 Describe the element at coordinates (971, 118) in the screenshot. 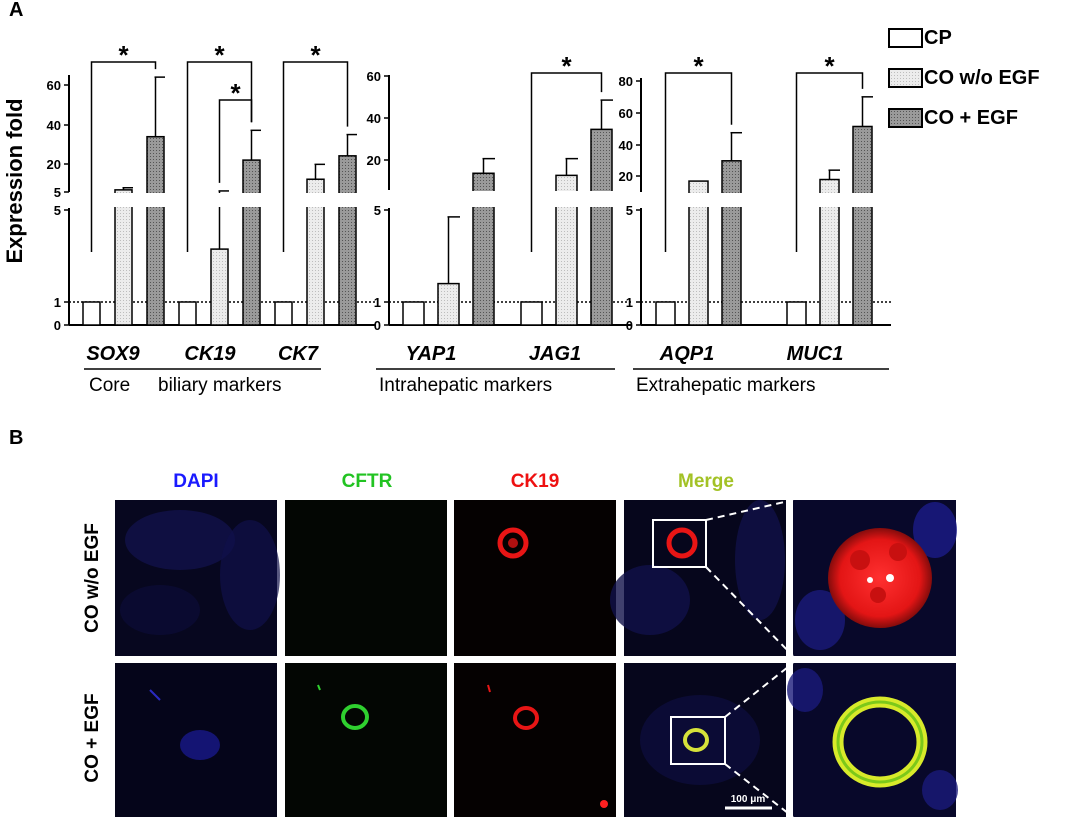

I see `legend-label-co-with-egf: CO + EGF` at that location.